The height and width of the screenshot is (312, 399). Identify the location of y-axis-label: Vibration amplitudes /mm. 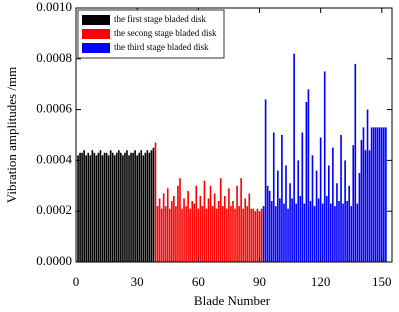
(11, 135).